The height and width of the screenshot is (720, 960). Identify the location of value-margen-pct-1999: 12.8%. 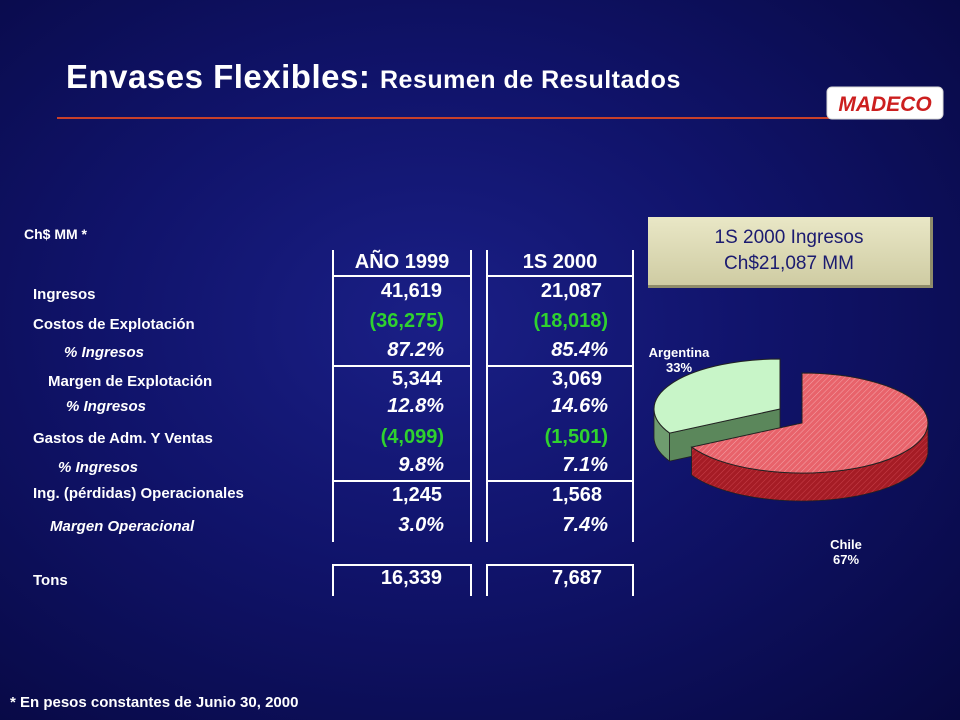
(415, 406).